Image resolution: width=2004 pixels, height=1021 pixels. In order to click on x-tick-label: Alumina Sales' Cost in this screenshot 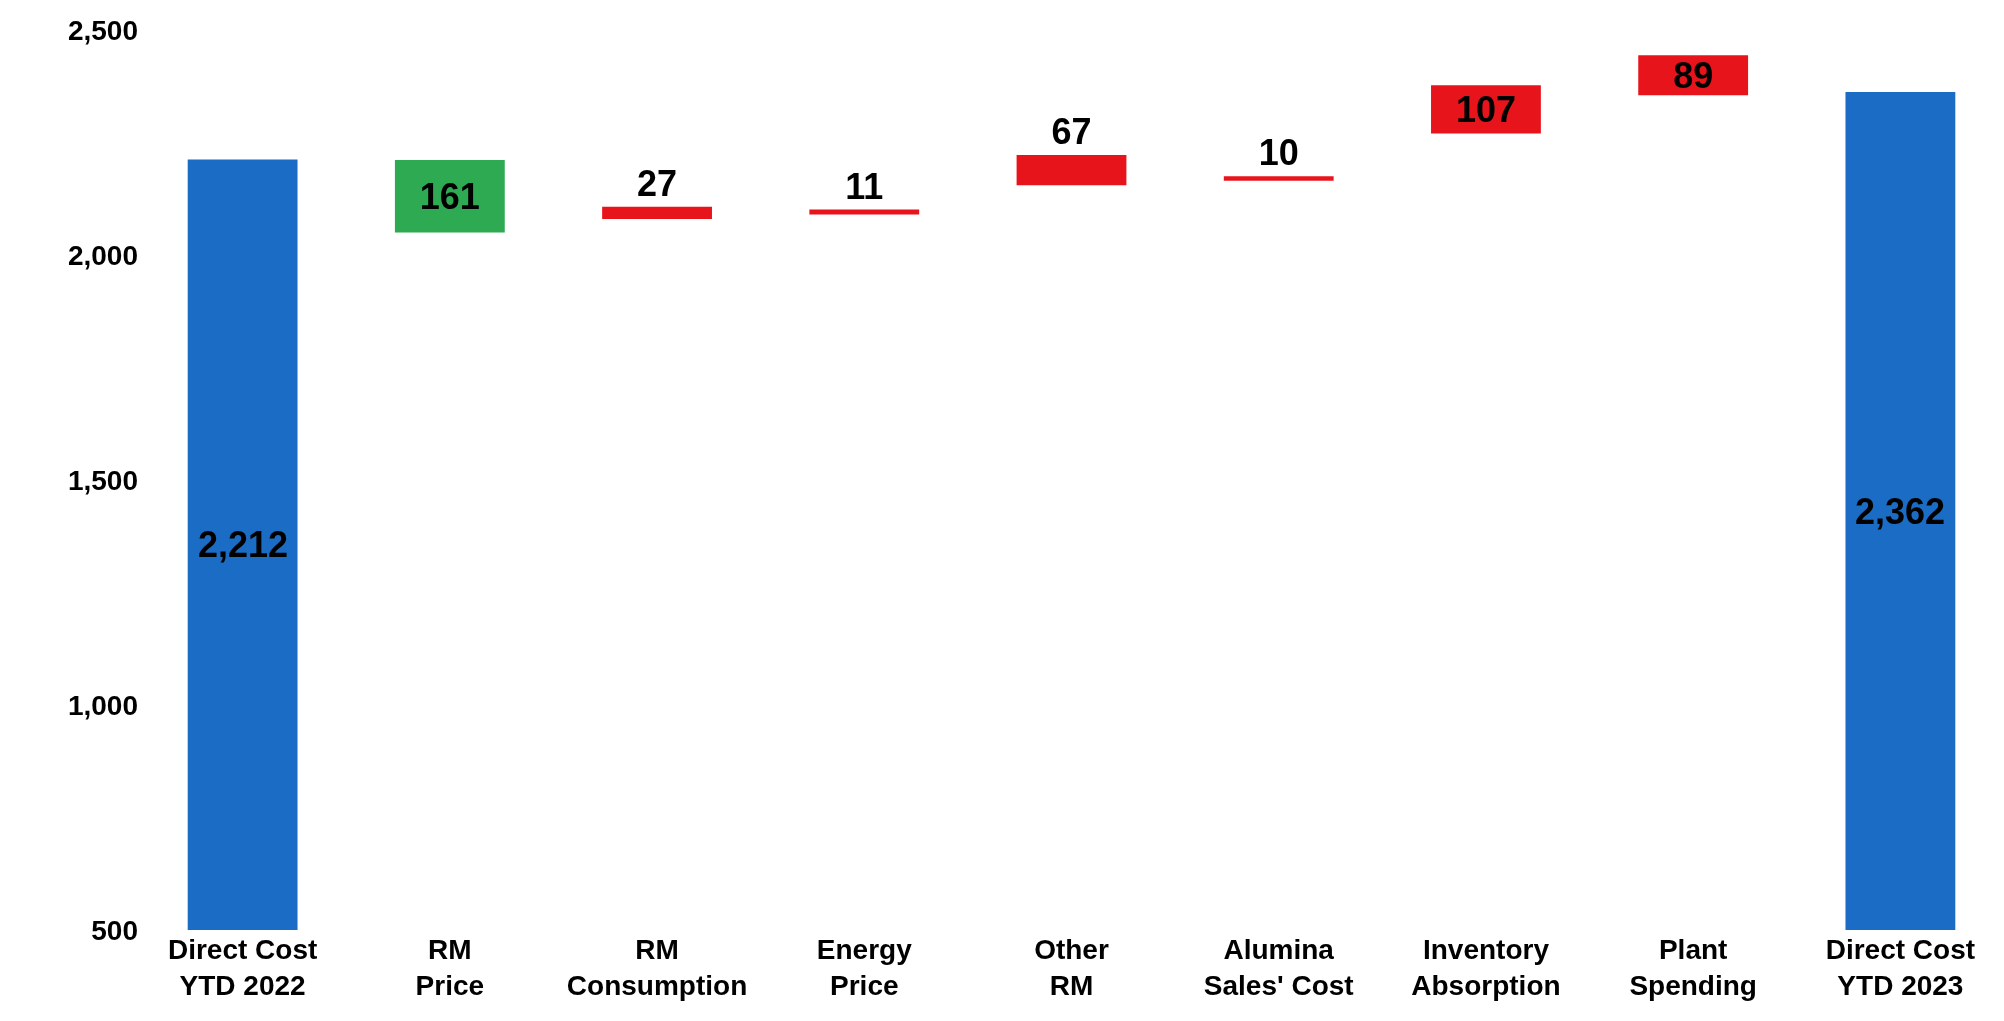, I will do `click(1278, 968)`.